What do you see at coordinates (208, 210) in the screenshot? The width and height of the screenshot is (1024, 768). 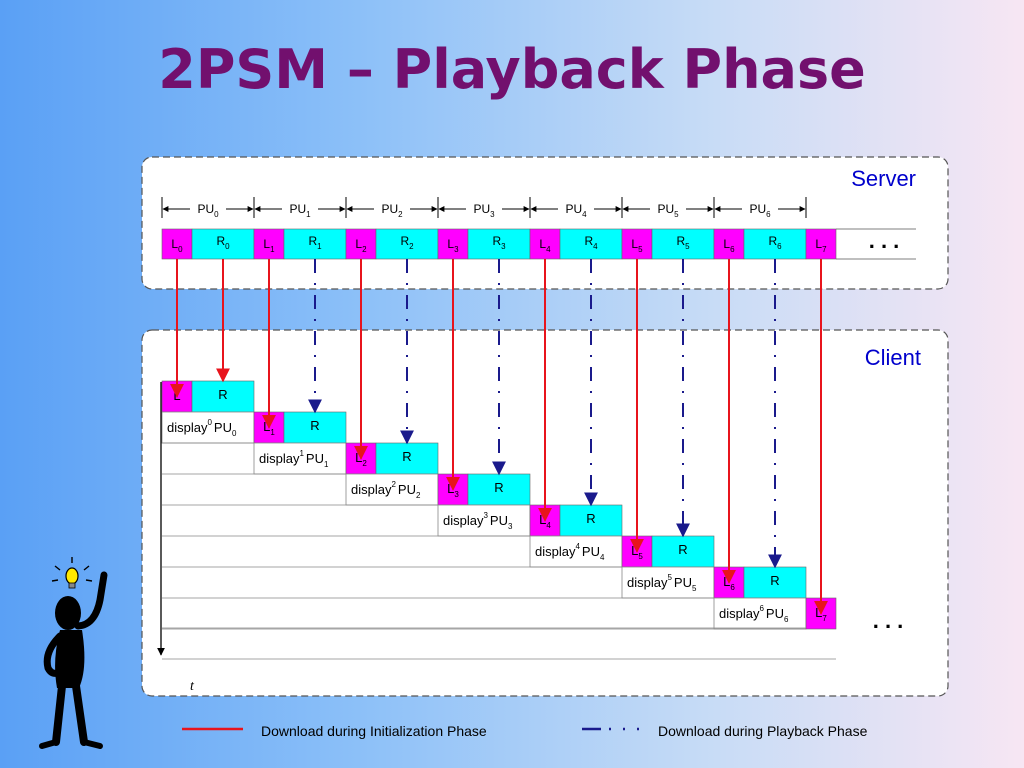 I see `pu-dim-label: PU0` at bounding box center [208, 210].